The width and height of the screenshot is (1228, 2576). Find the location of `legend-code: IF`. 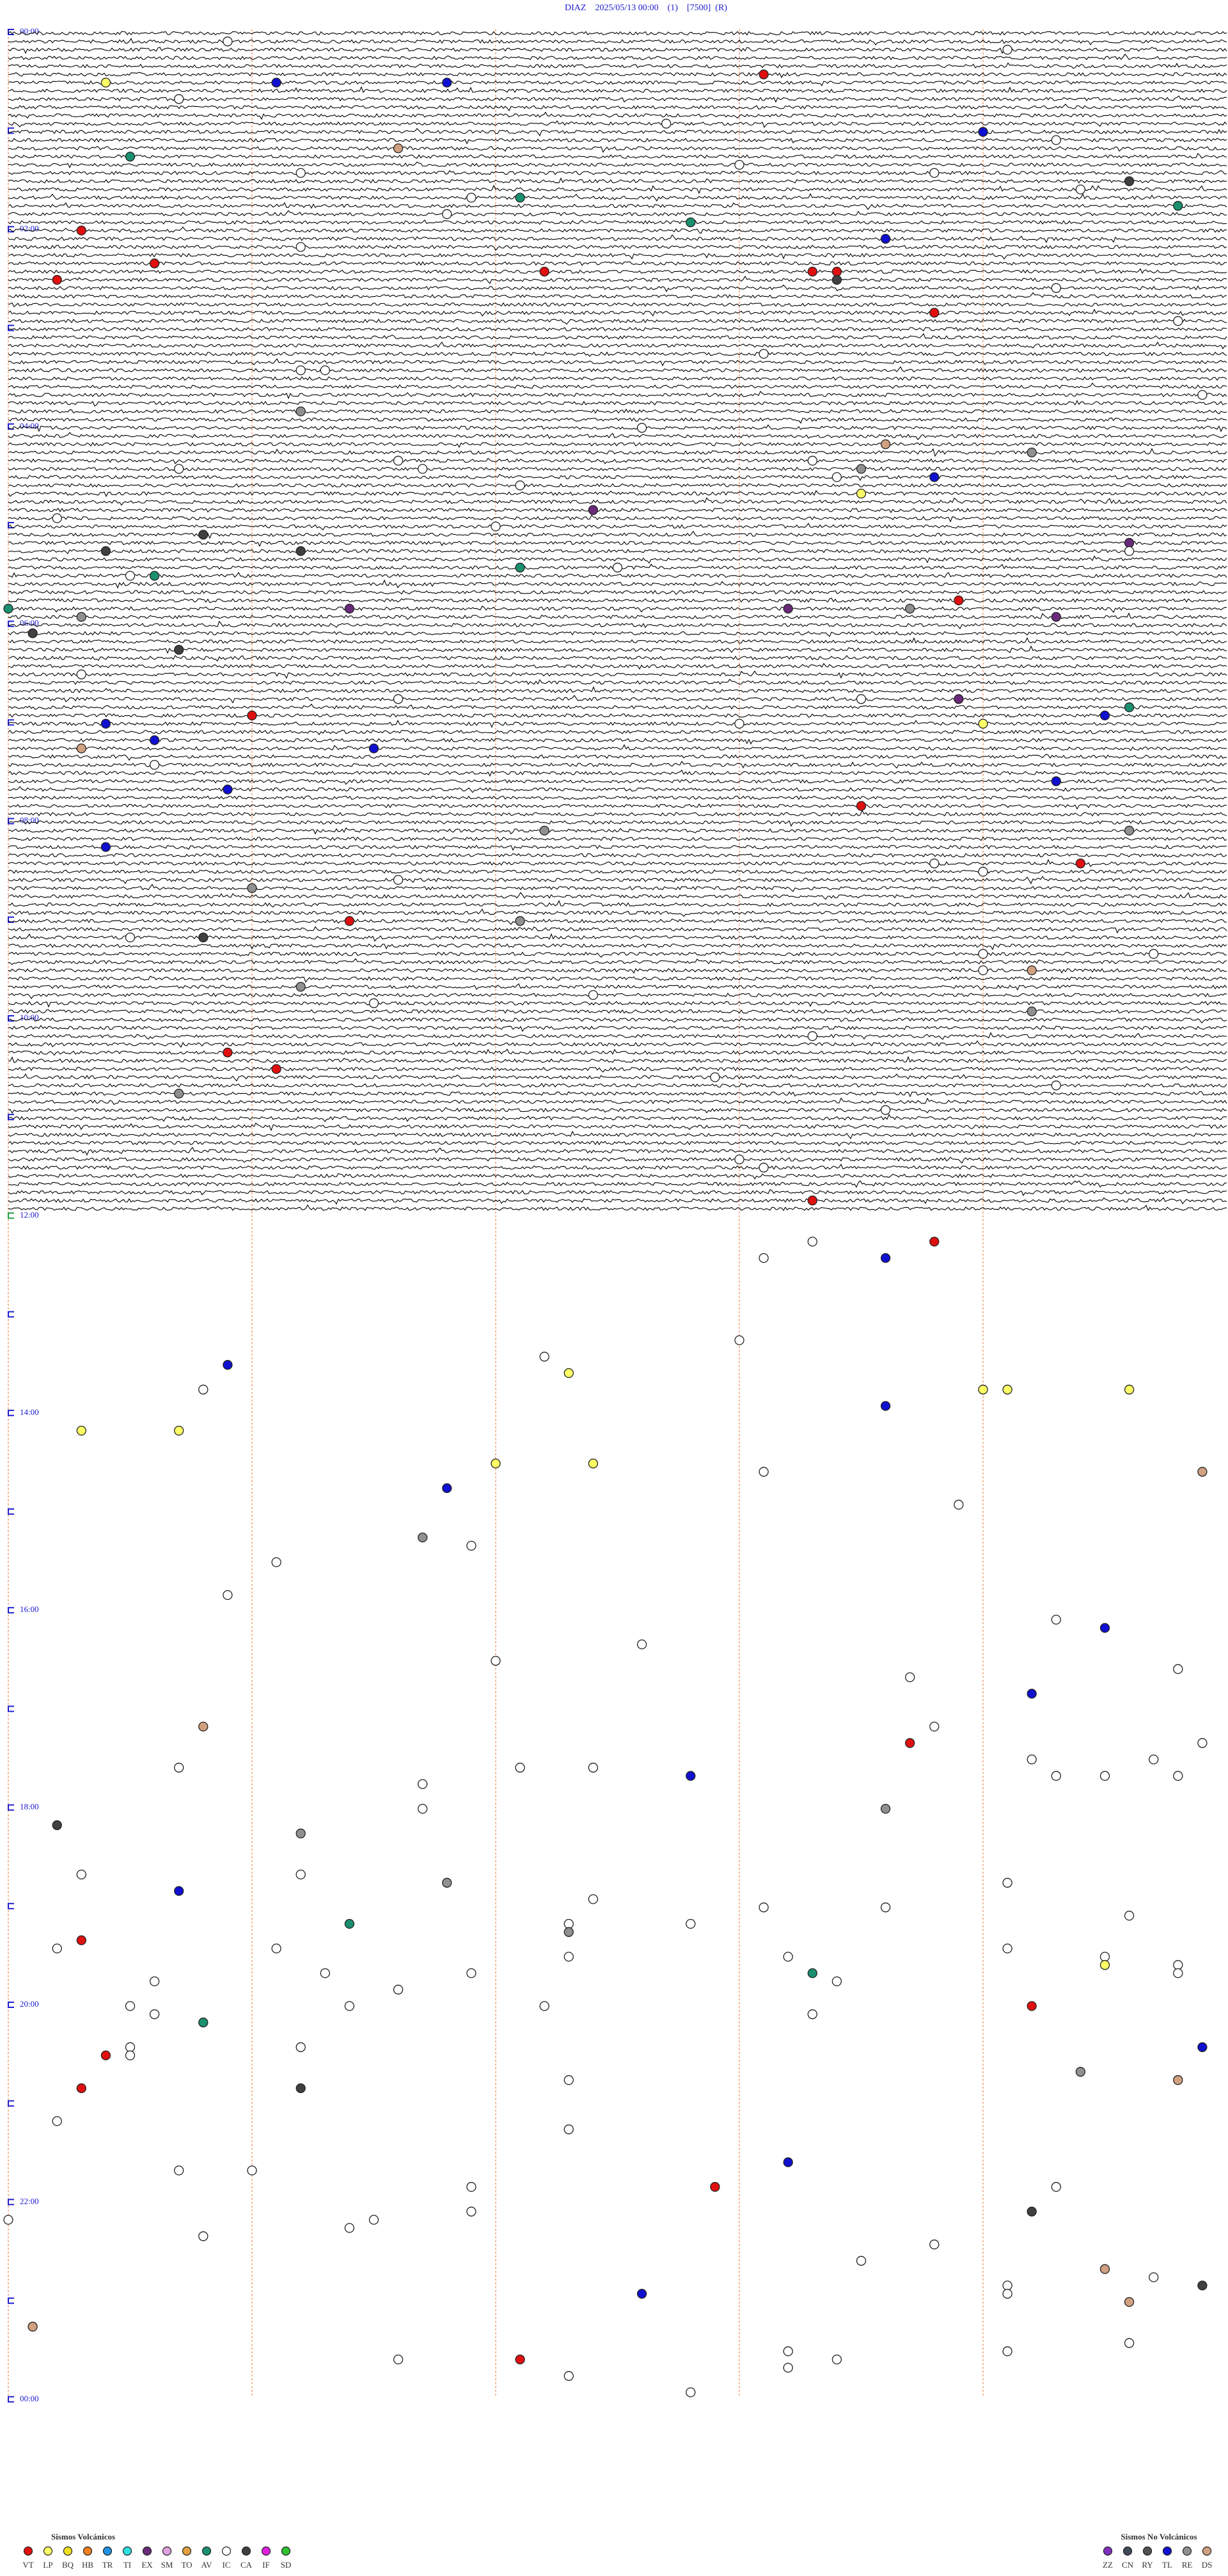

legend-code: IF is located at coordinates (266, 2565).